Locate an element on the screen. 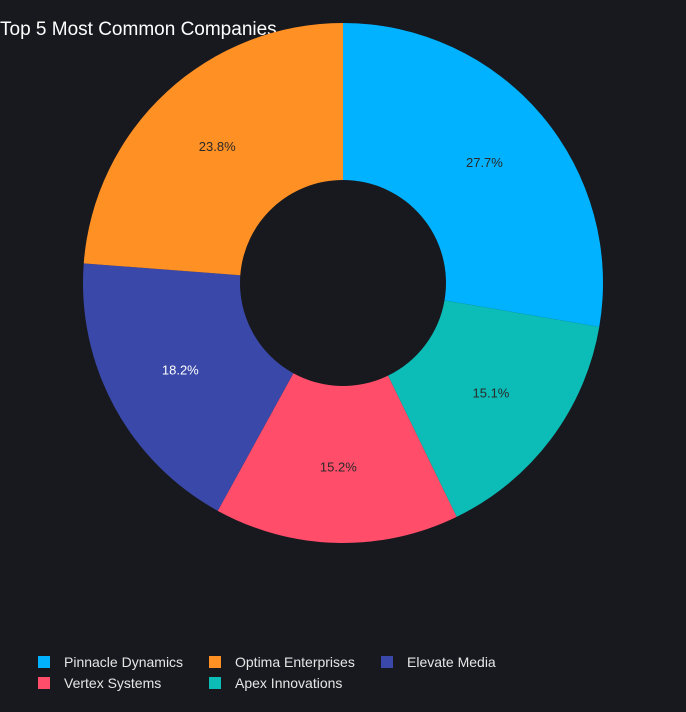 This screenshot has height=712, width=686. legend-label: Apex Innovations is located at coordinates (289, 682).